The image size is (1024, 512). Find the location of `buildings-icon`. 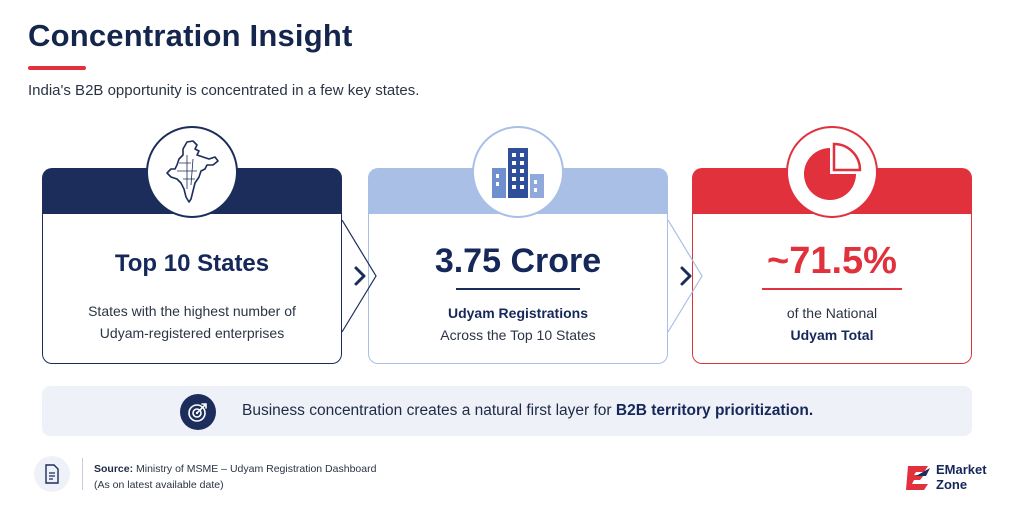

buildings-icon is located at coordinates (518, 172).